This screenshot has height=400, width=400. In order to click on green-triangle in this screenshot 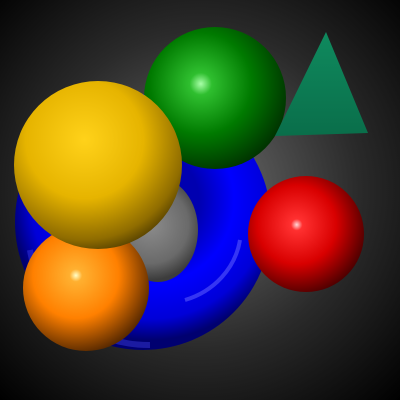, I will do `click(321, 84)`.